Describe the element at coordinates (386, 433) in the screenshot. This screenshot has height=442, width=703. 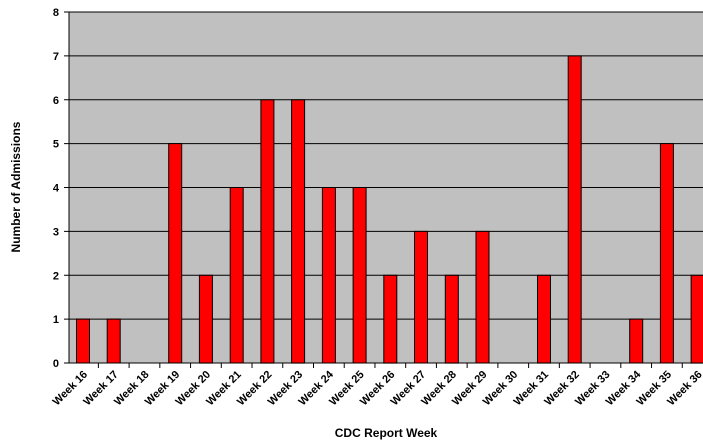
I see `x-axis-title: CDC Report Week` at that location.